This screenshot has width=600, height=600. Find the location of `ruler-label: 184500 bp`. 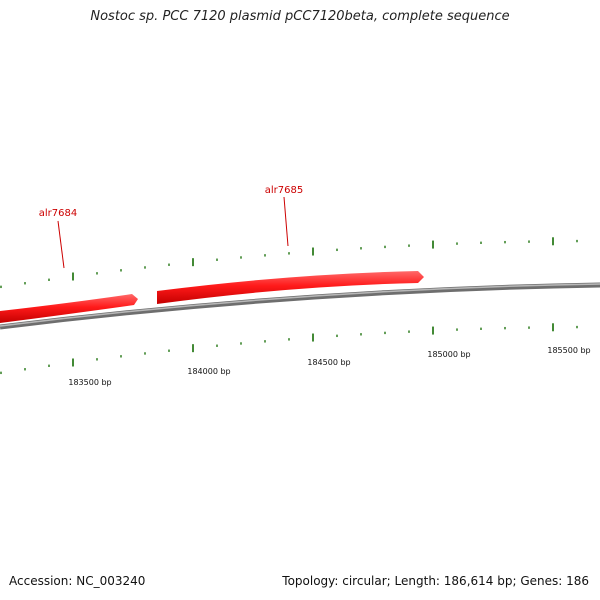

ruler-label: 184500 bp is located at coordinates (328, 362).